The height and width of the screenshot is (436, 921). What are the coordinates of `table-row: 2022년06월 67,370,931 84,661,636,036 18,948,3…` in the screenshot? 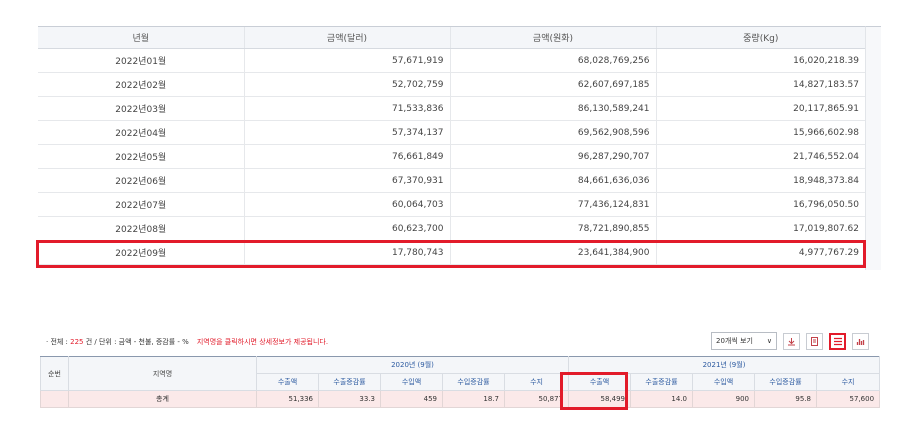 It's located at (451, 180).